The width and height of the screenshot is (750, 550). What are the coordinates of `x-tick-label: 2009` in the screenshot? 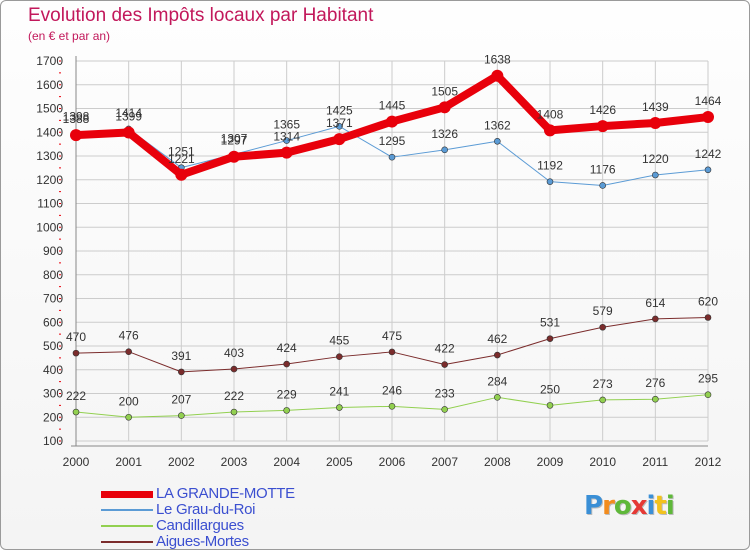 It's located at (550, 462).